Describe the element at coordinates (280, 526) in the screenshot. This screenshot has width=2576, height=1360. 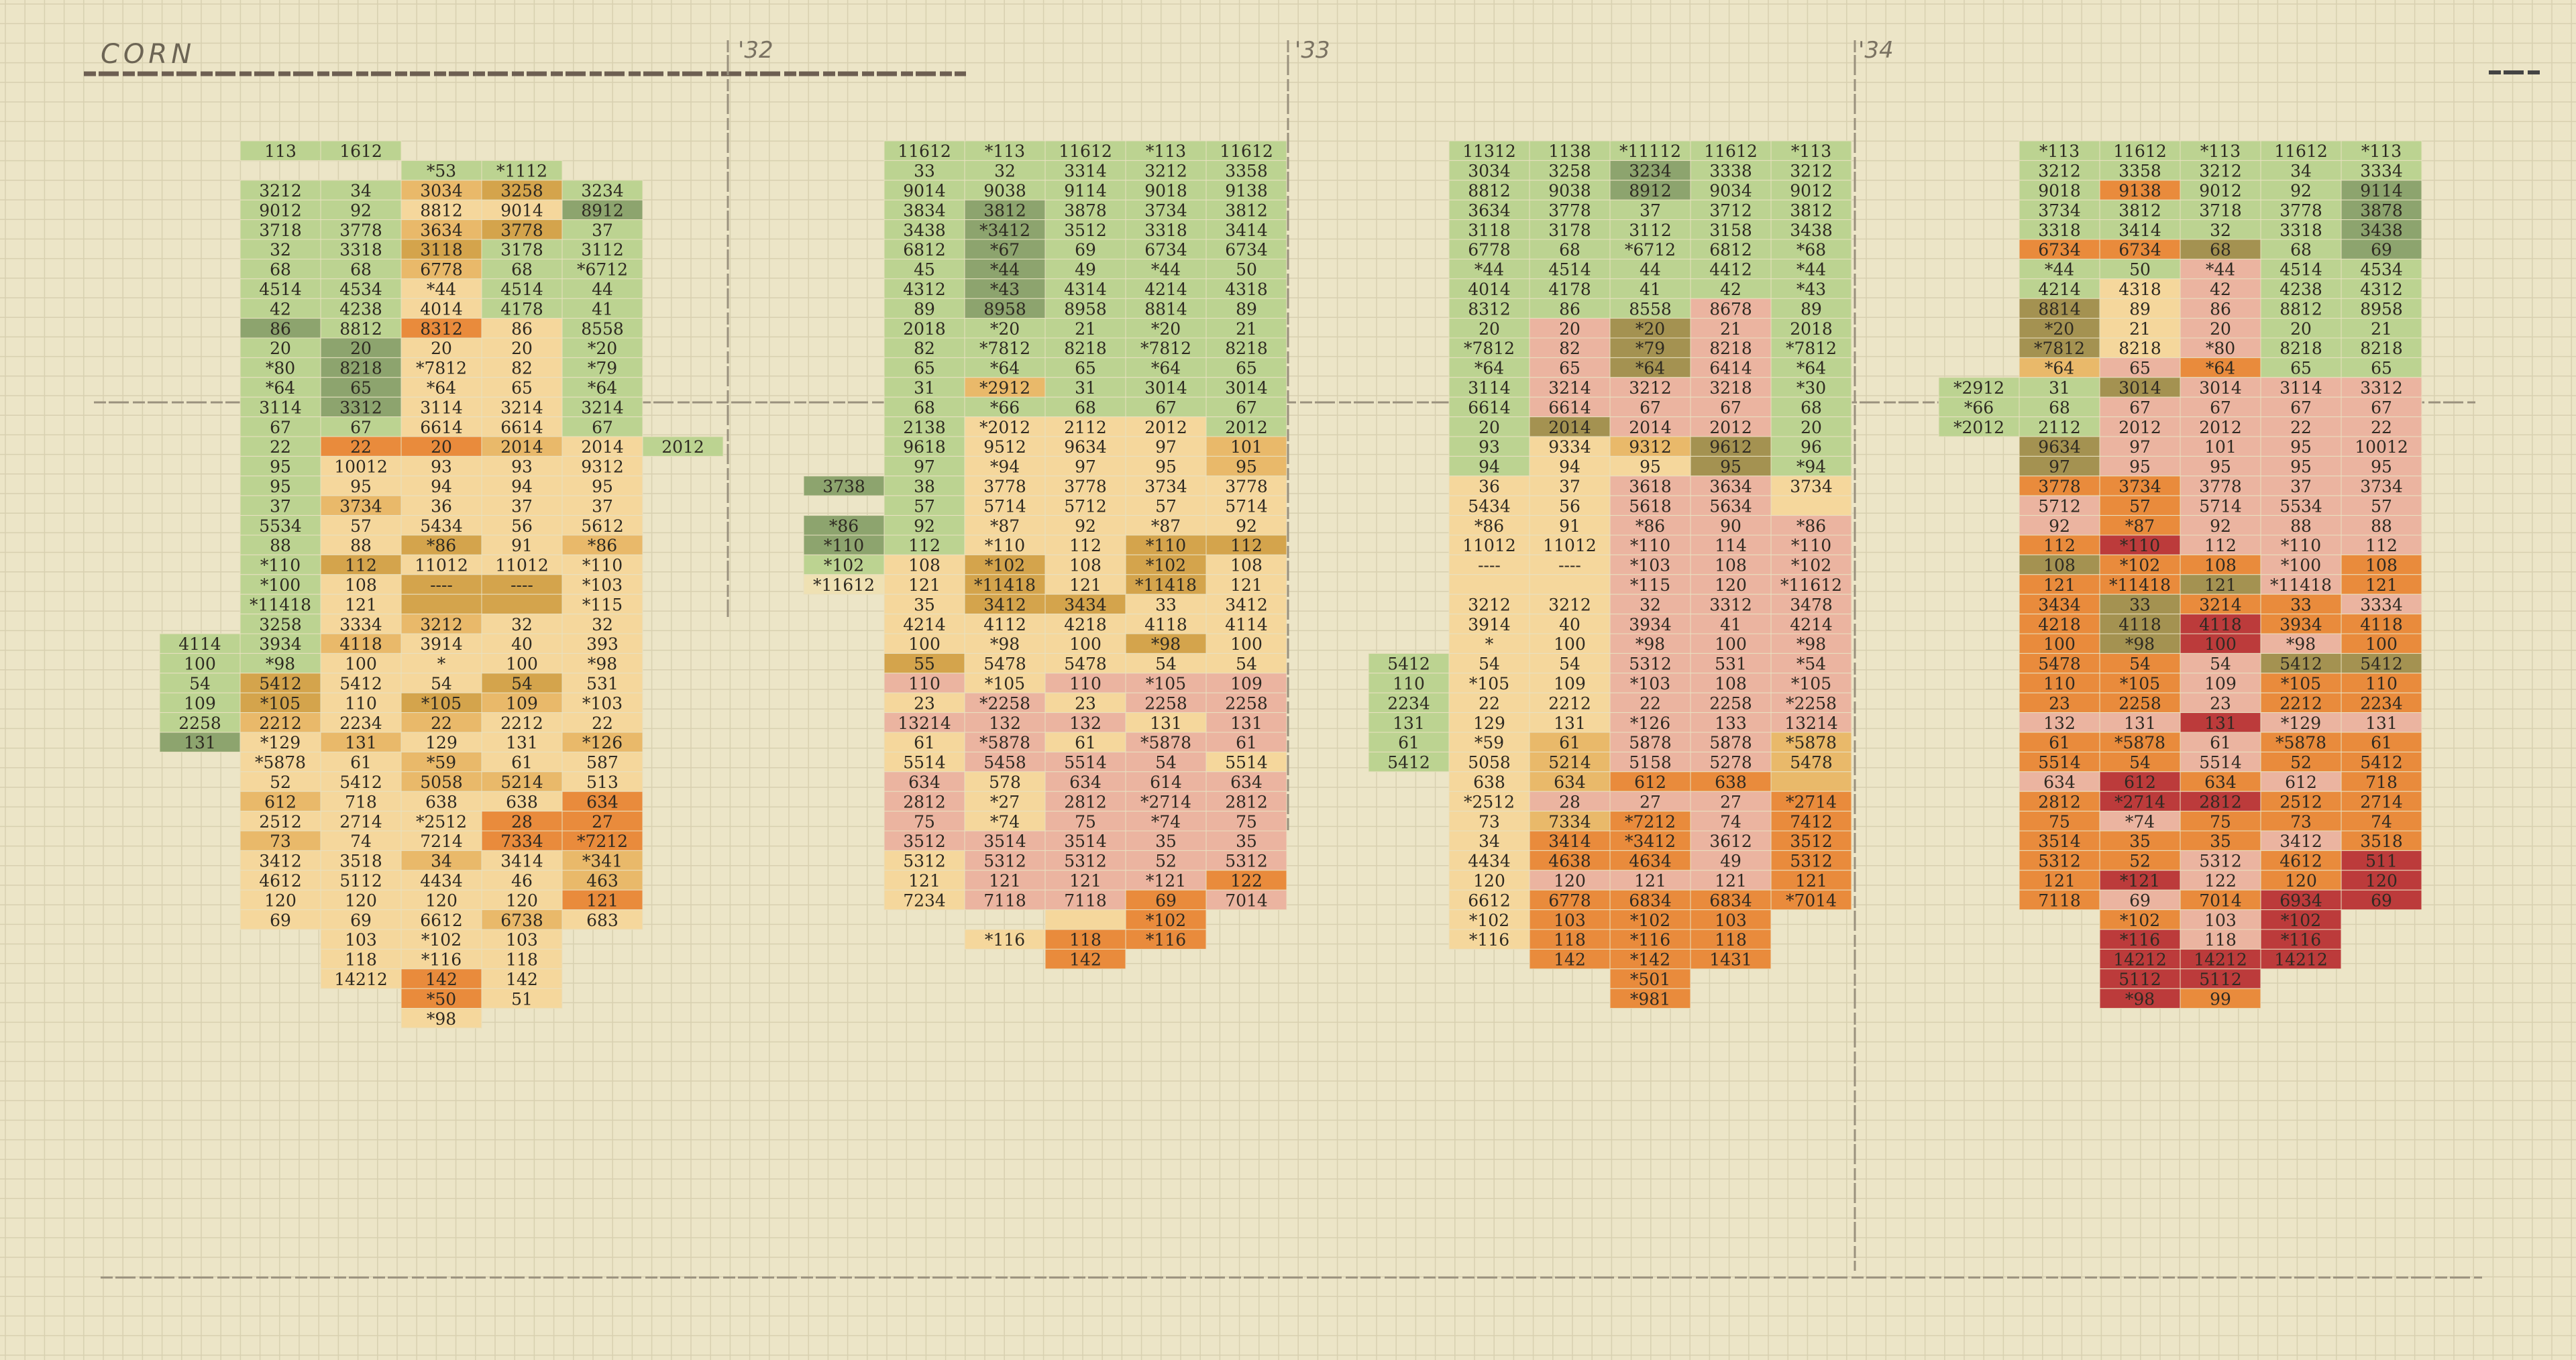
I see `cell-value: 5534` at that location.